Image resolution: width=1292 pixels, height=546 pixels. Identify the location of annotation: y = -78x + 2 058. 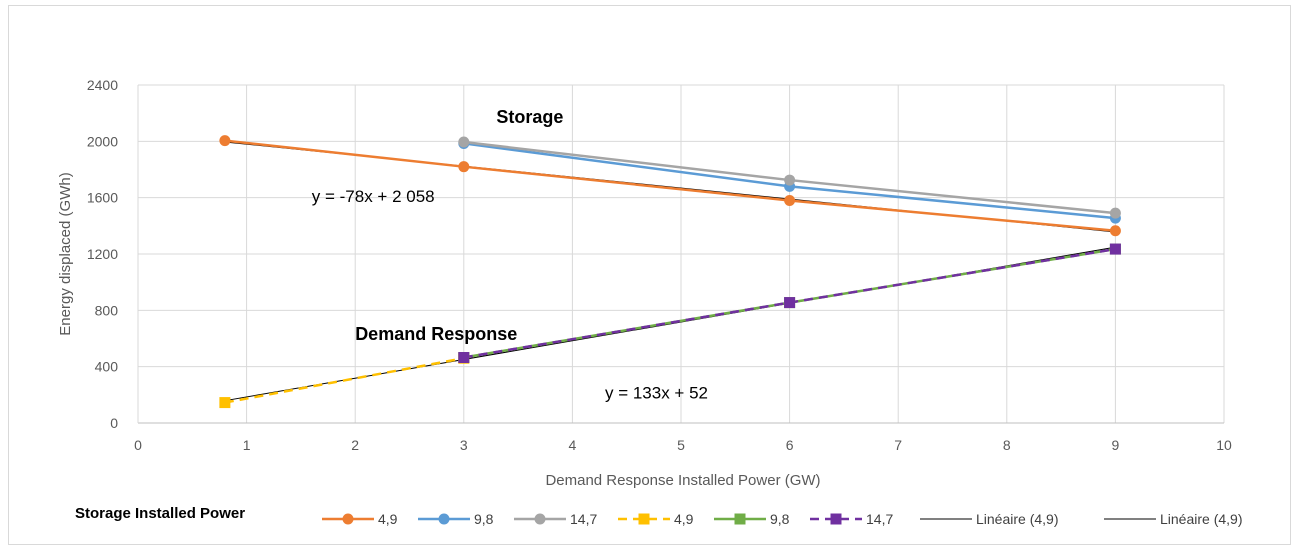
(373, 196).